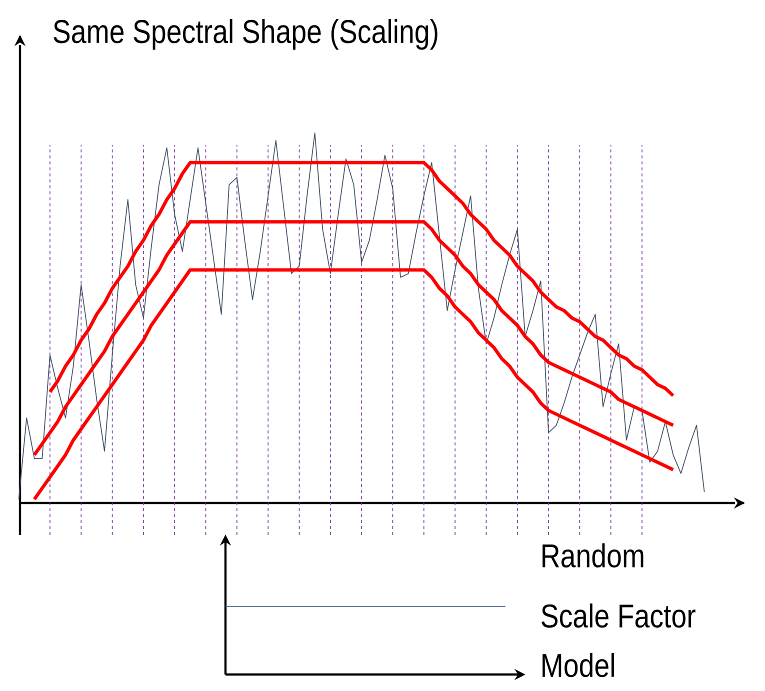 The height and width of the screenshot is (691, 765). I want to click on text: Model, so click(578, 665).